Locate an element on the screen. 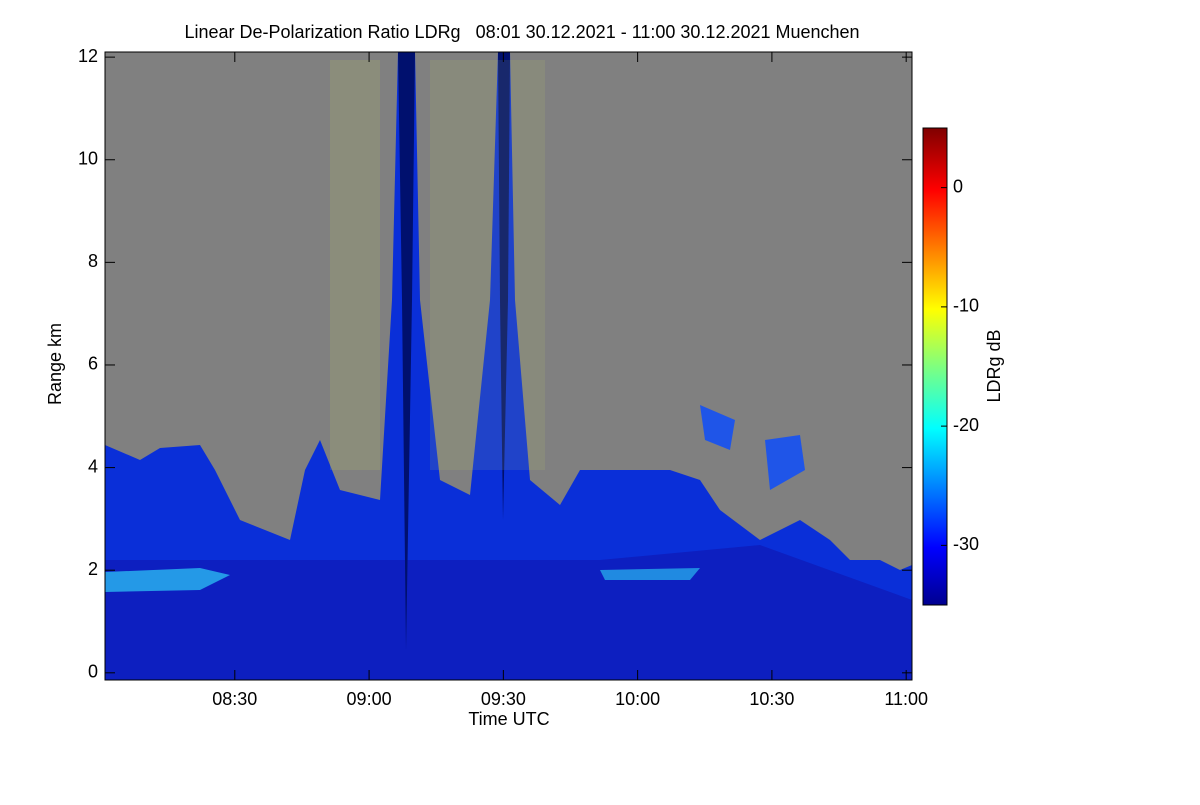 The image size is (1200, 805). colorbar-tick-label: -30 is located at coordinates (966, 544).